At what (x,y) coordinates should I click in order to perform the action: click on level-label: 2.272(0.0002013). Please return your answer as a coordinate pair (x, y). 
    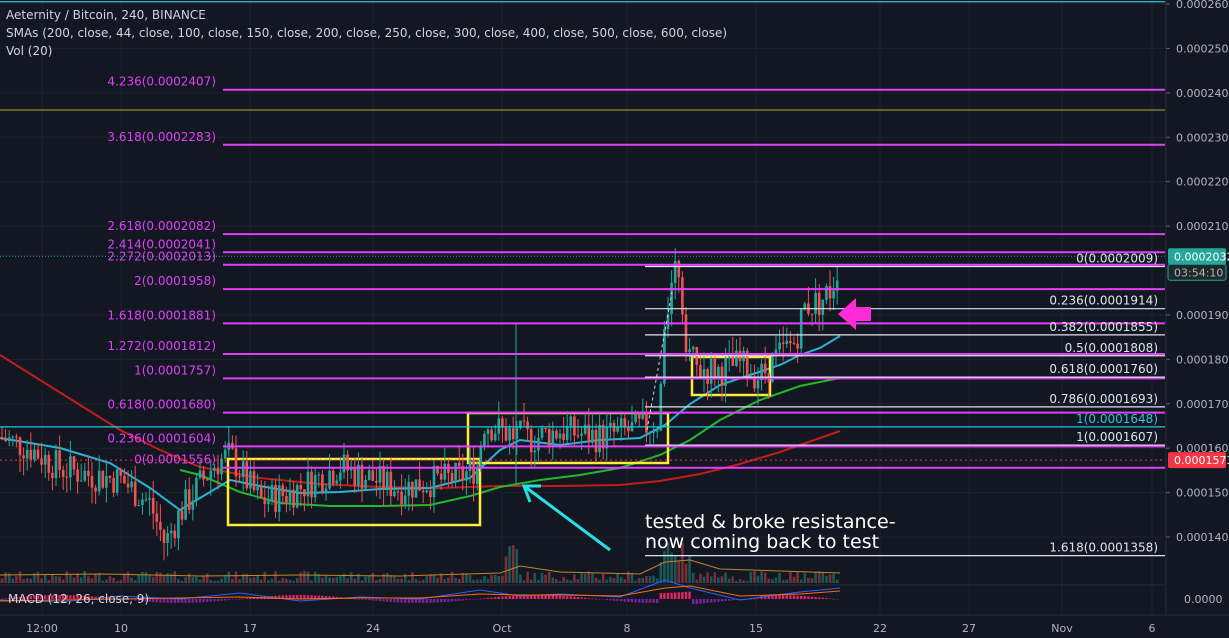
    Looking at the image, I should click on (161, 257).